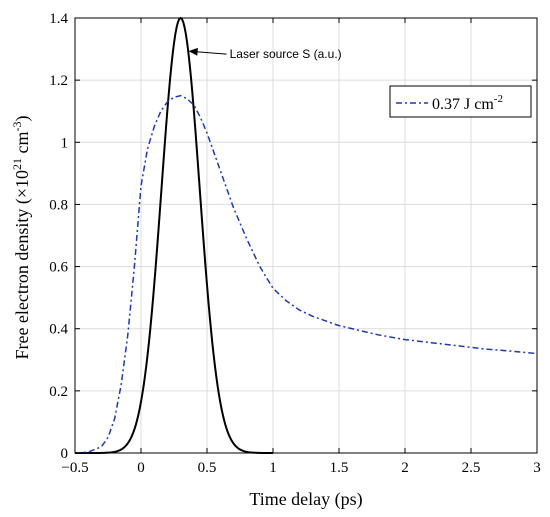 Image resolution: width=550 pixels, height=517 pixels. I want to click on legend: 0.37 J cm-2, so click(460, 101).